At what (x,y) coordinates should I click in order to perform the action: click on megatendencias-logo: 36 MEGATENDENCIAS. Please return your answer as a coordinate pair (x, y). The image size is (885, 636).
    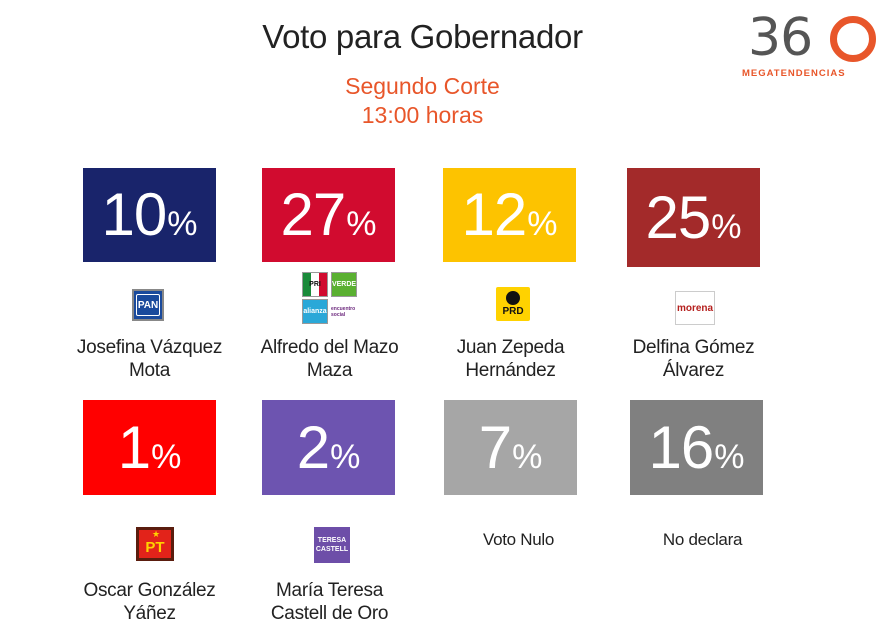
    Looking at the image, I should click on (809, 45).